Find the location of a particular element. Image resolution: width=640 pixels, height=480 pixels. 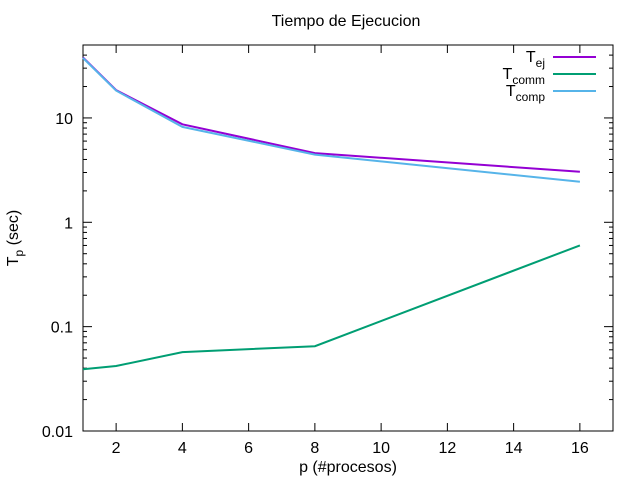

legend-label-ej: Tej is located at coordinates (535, 59).